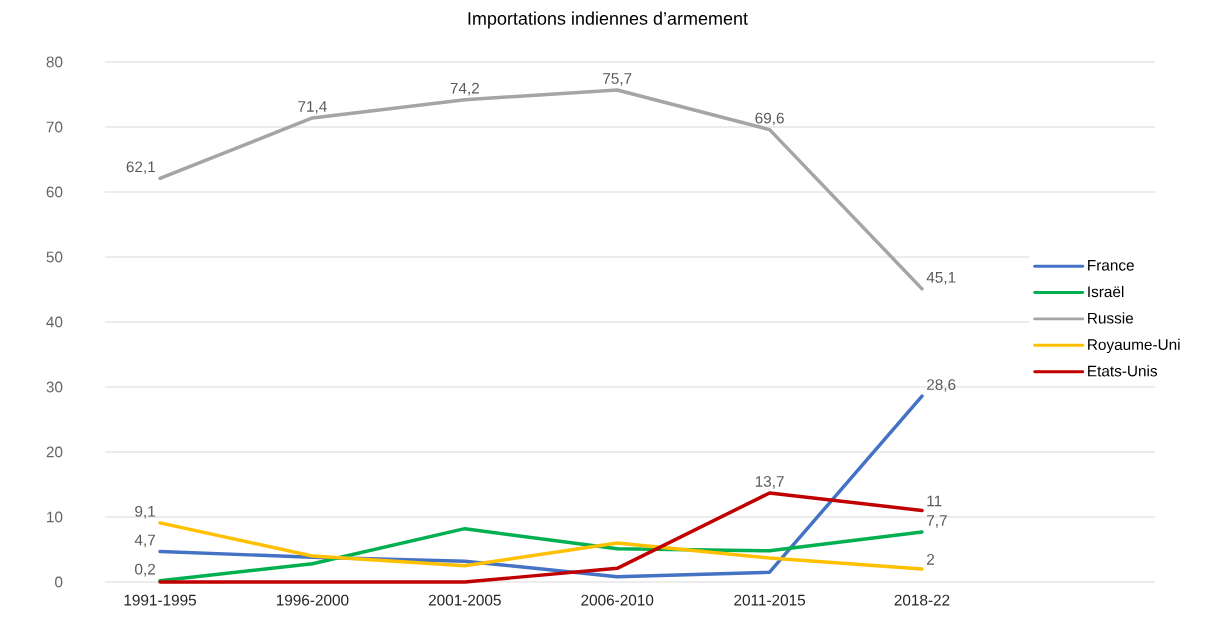  What do you see at coordinates (608, 20) in the screenshot?
I see `chart-title: Importations indiennes d’armement` at bounding box center [608, 20].